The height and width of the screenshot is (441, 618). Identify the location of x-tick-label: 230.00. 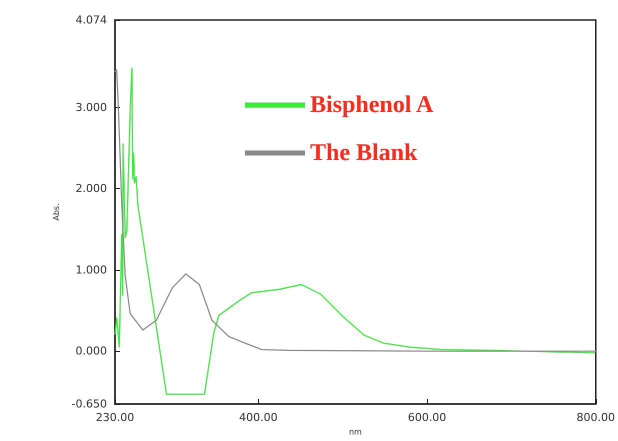
(115, 417).